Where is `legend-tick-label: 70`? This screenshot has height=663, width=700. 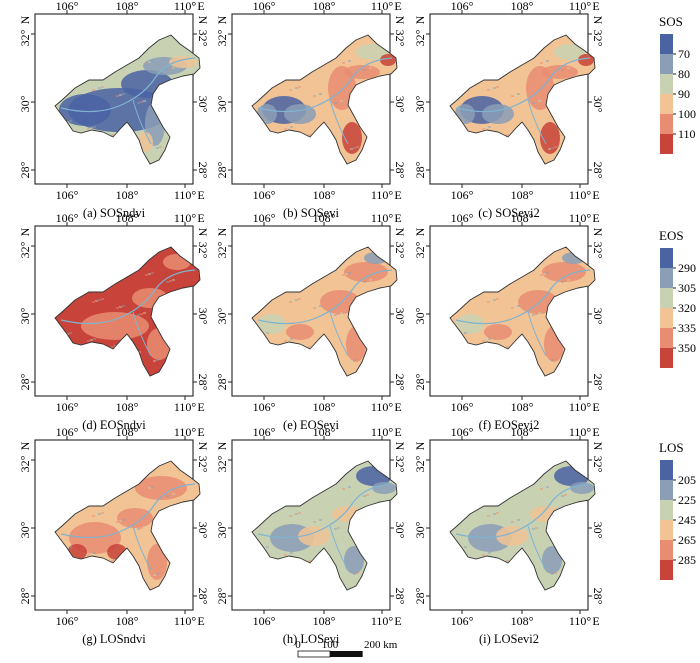 legend-tick-label: 70 is located at coordinates (684, 54).